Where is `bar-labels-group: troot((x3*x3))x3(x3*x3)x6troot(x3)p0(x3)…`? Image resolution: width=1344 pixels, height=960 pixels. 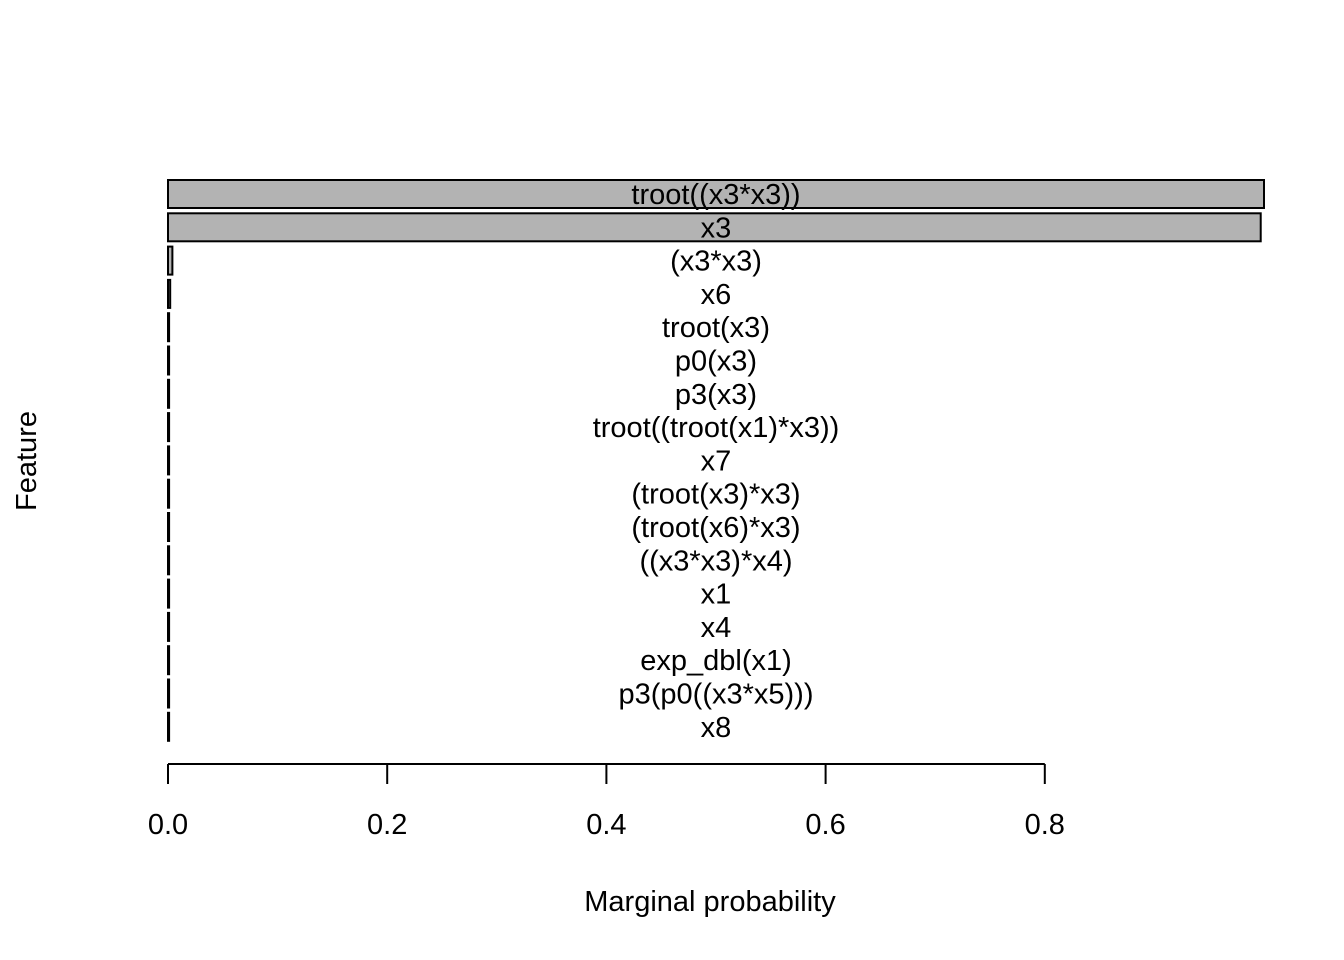
bar-labels-group: troot((x3*x3))x3(x3*x3)x6troot(x3)p0(x3)… is located at coordinates (716, 461).